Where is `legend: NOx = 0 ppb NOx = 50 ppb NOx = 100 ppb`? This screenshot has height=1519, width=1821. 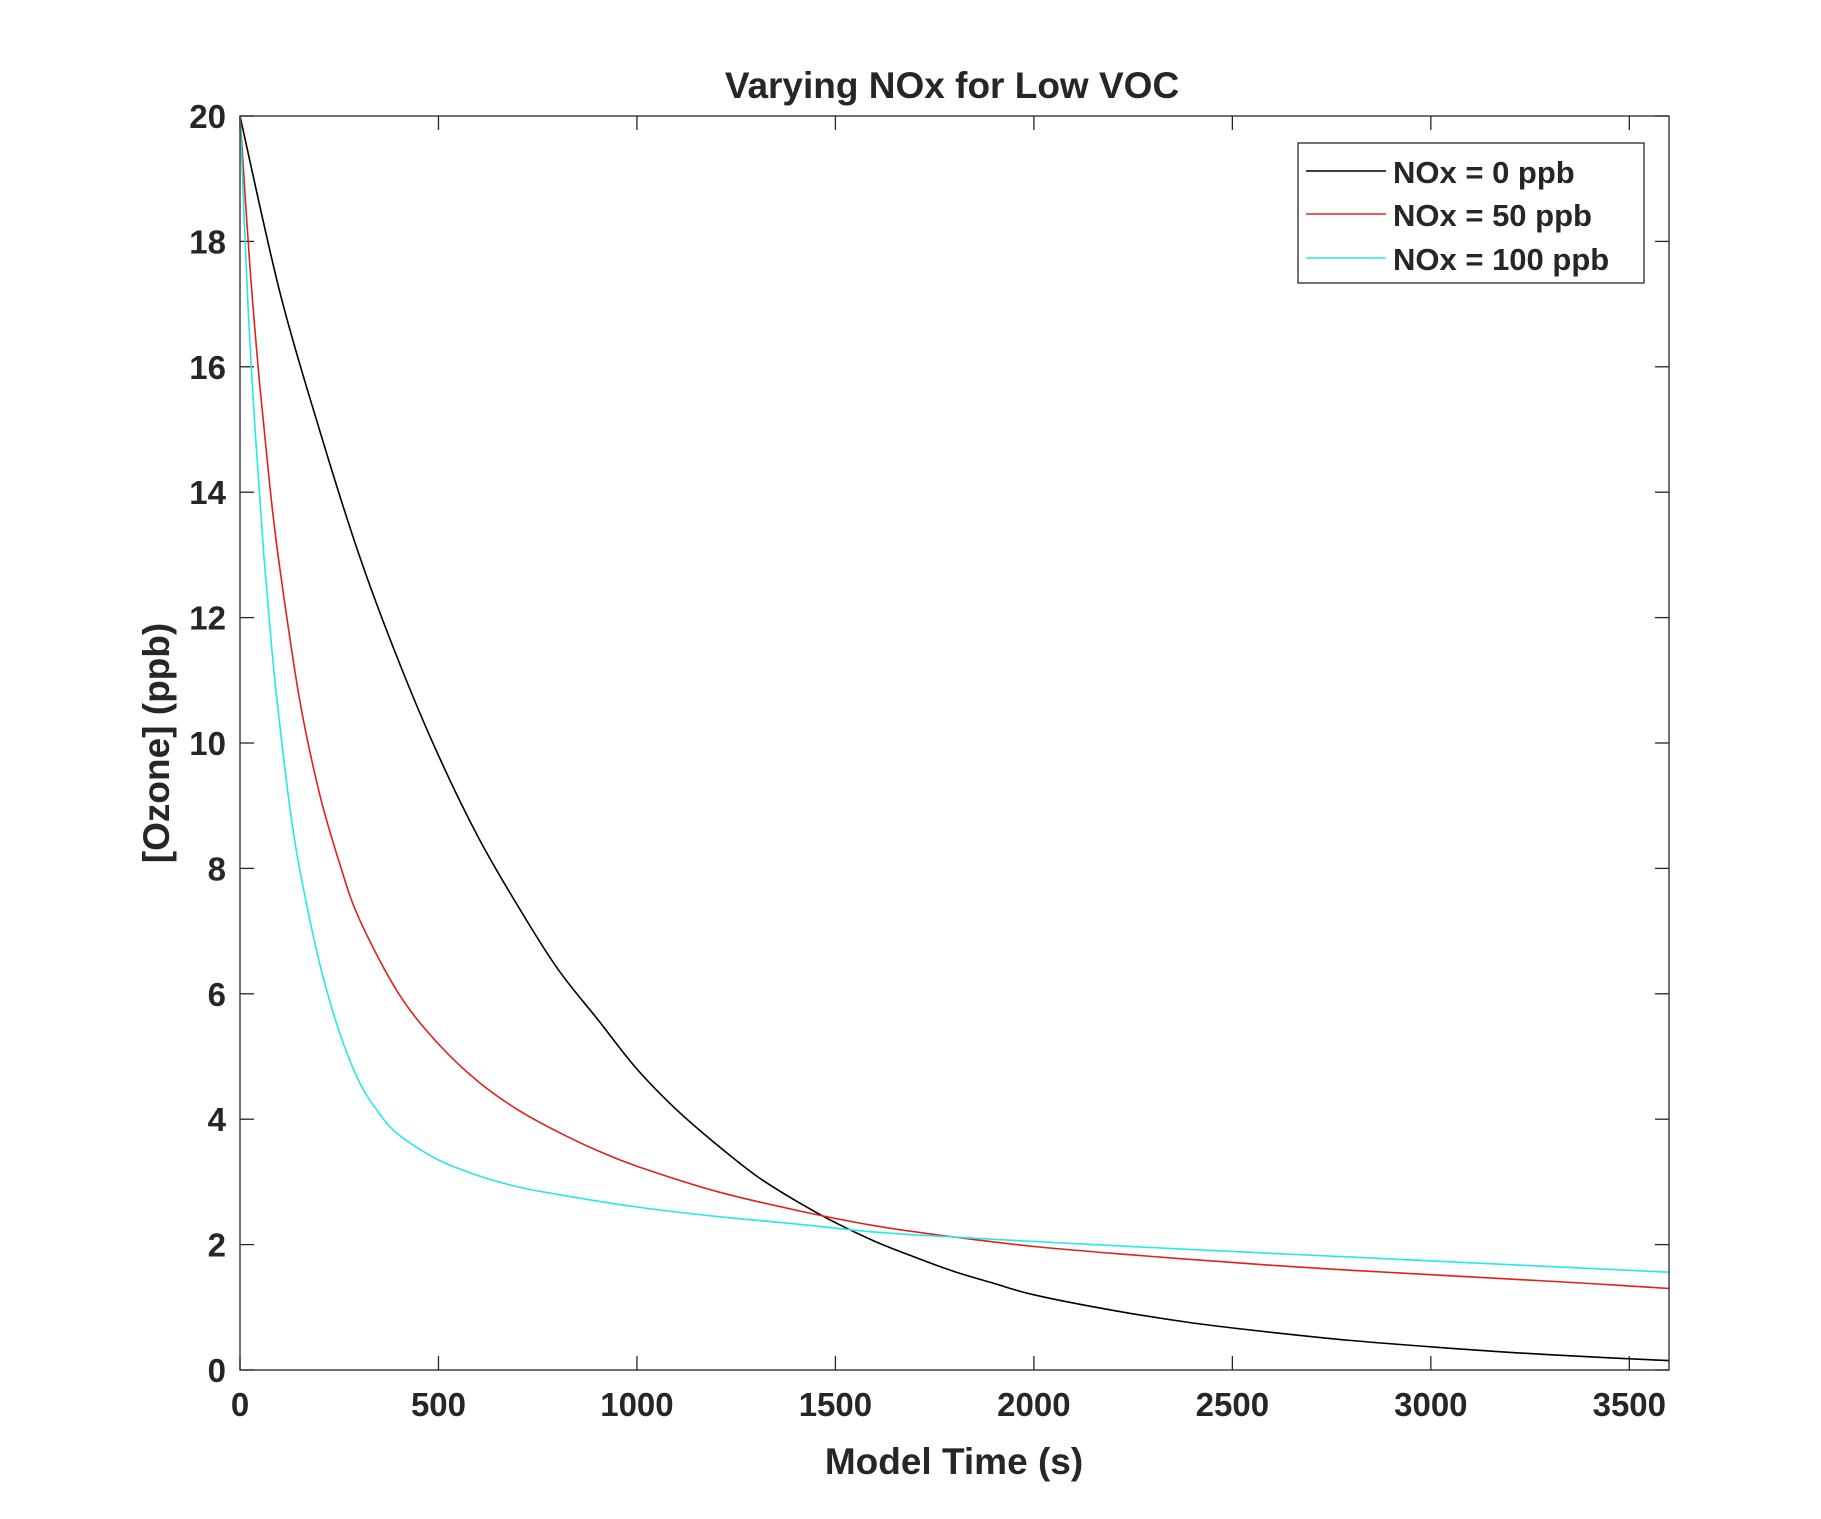
legend: NOx = 0 ppb NOx = 50 ppb NOx = 100 ppb is located at coordinates (1471, 213).